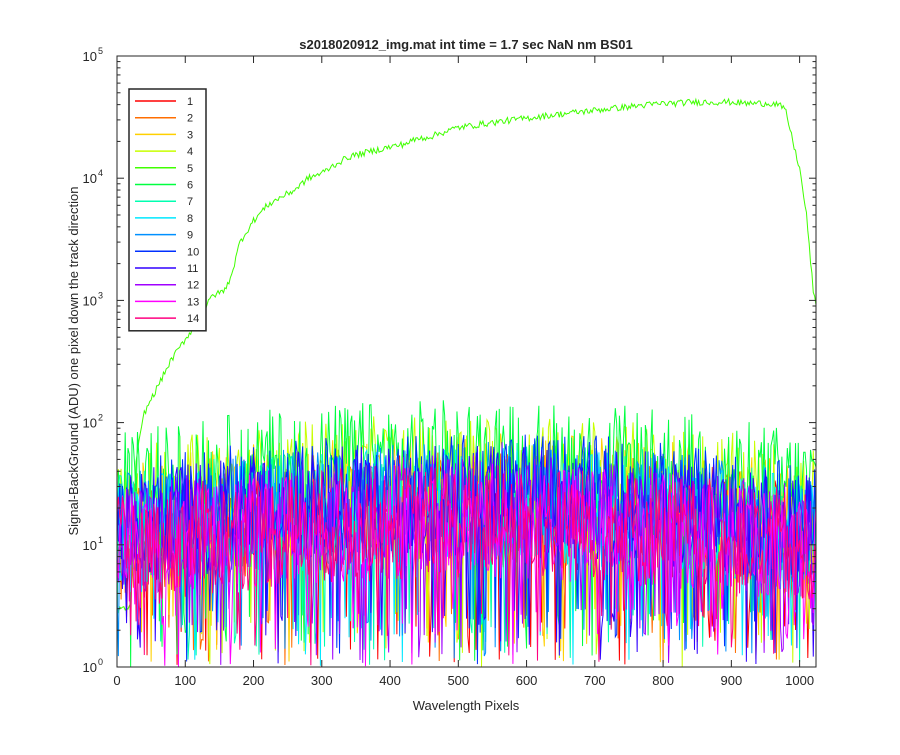 The width and height of the screenshot is (900, 755). I want to click on x-tick-label: 1000, so click(799, 680).